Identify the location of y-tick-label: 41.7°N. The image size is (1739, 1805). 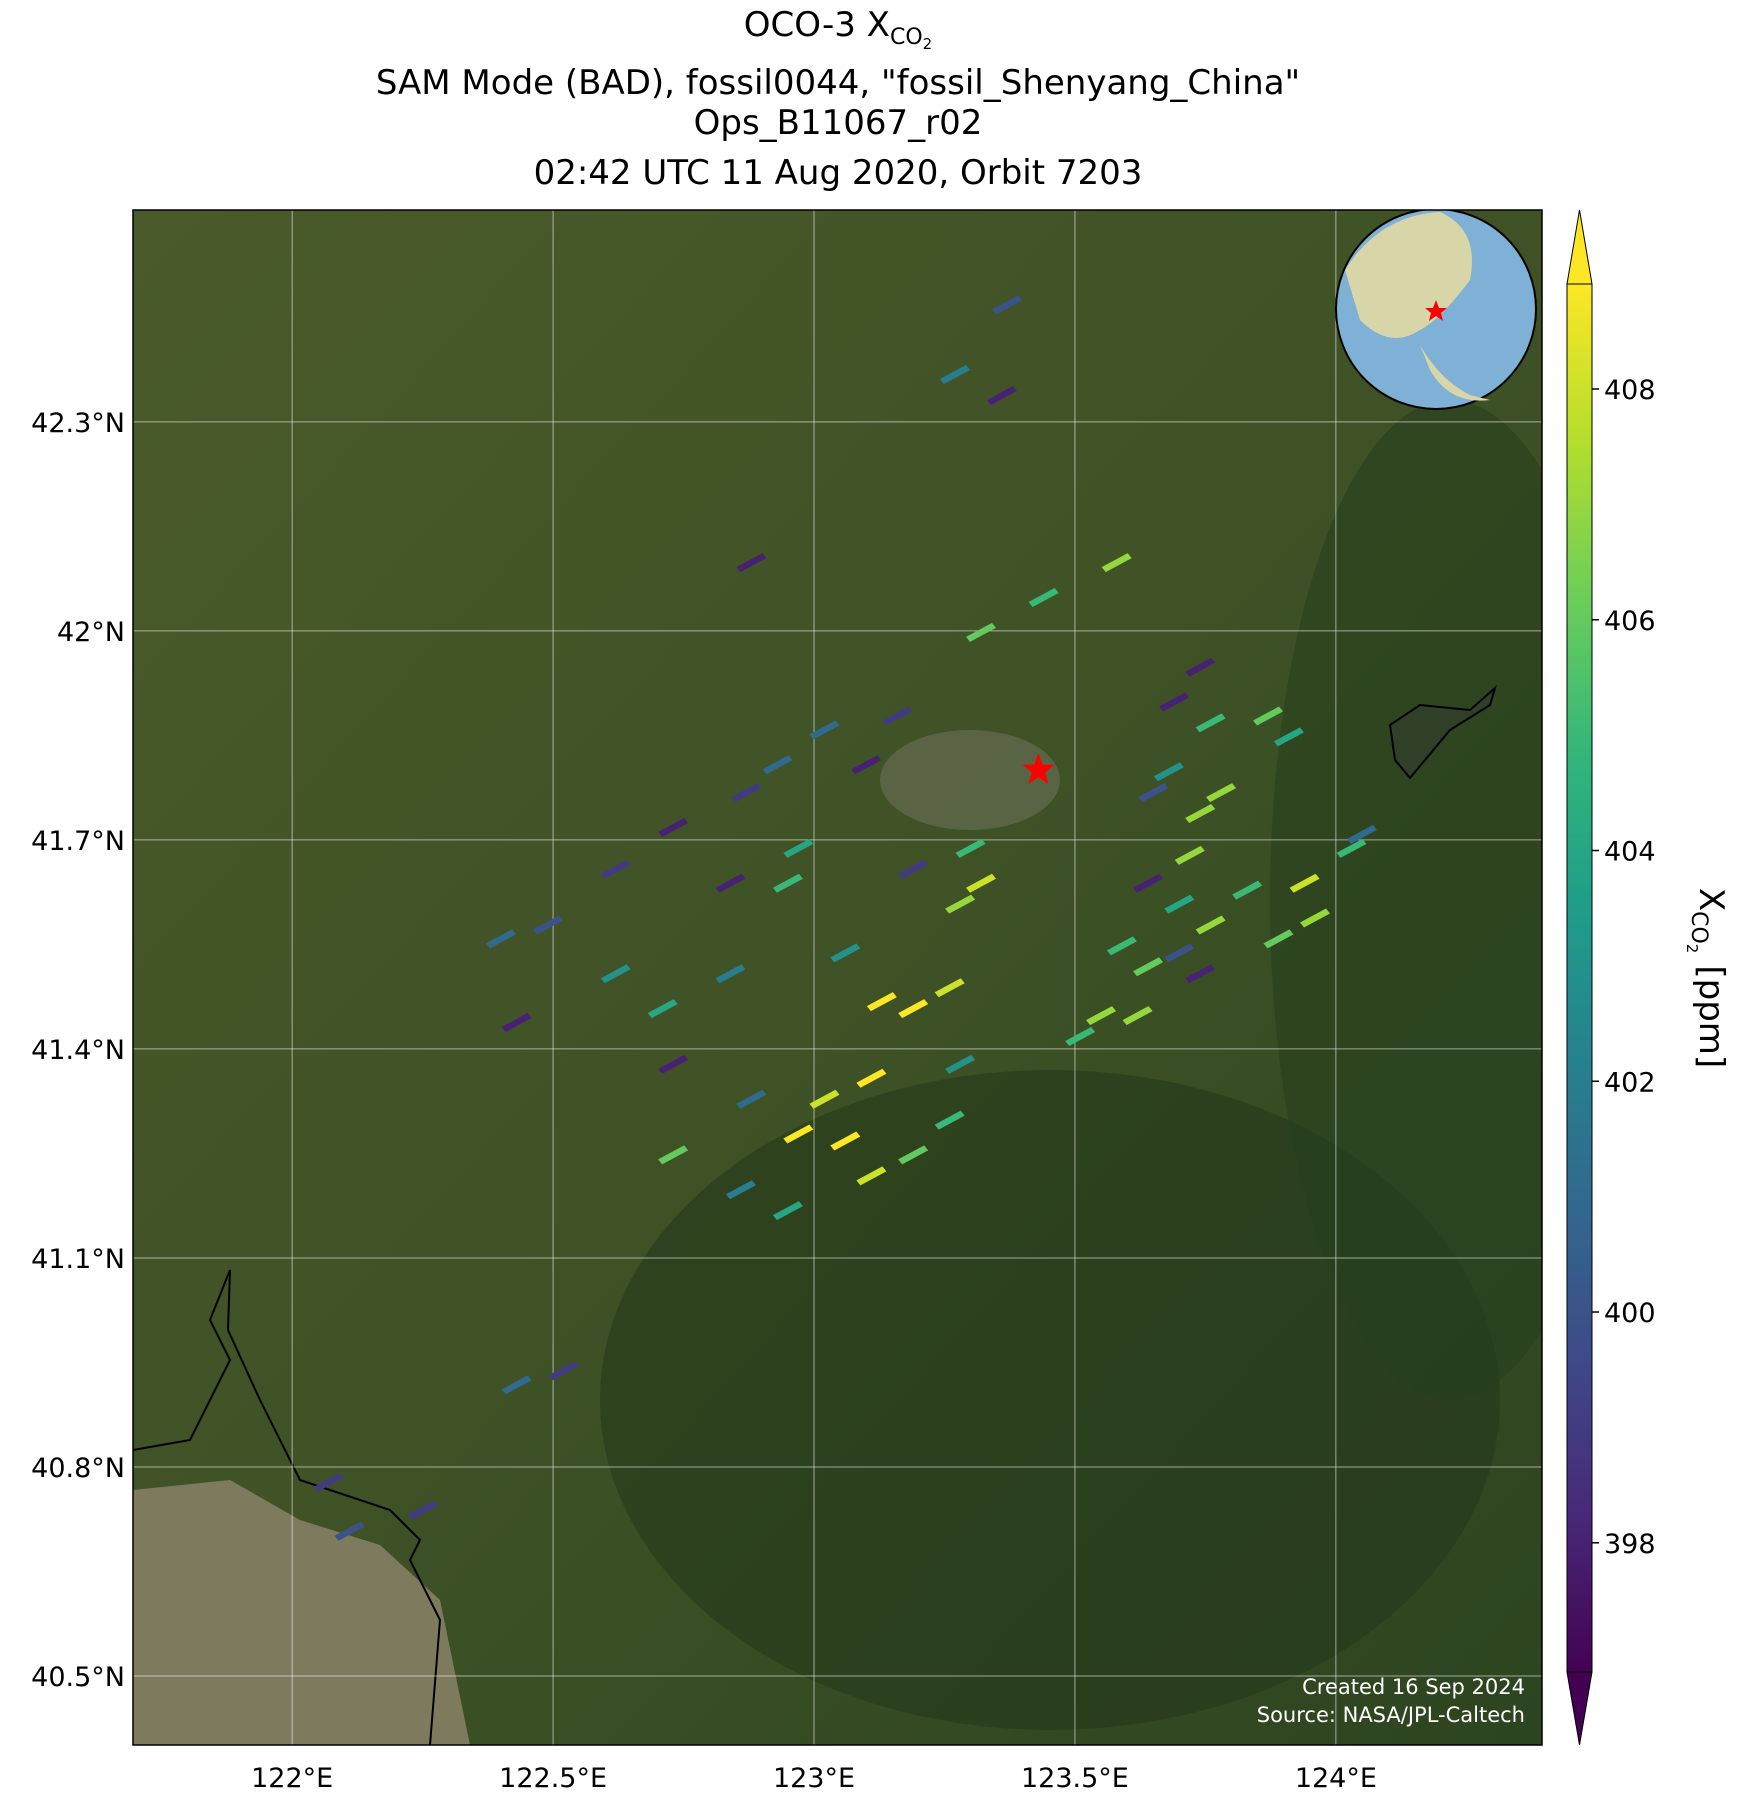
(78, 841).